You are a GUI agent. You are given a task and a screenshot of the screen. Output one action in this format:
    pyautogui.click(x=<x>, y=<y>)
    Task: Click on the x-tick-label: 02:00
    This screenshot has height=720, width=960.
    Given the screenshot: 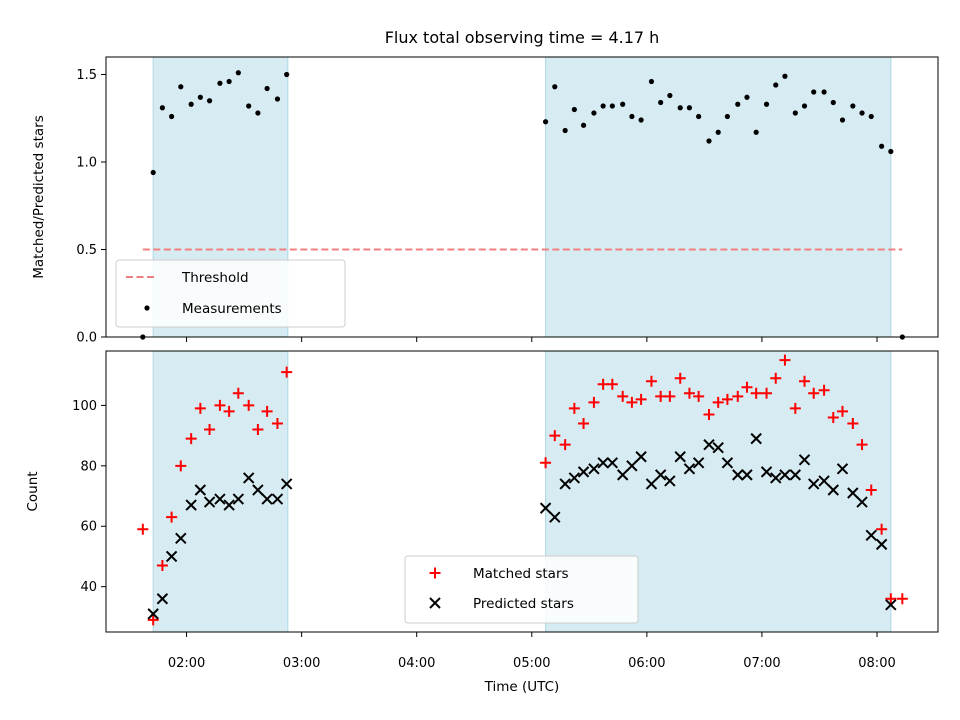 What is the action you would take?
    pyautogui.click(x=186, y=663)
    